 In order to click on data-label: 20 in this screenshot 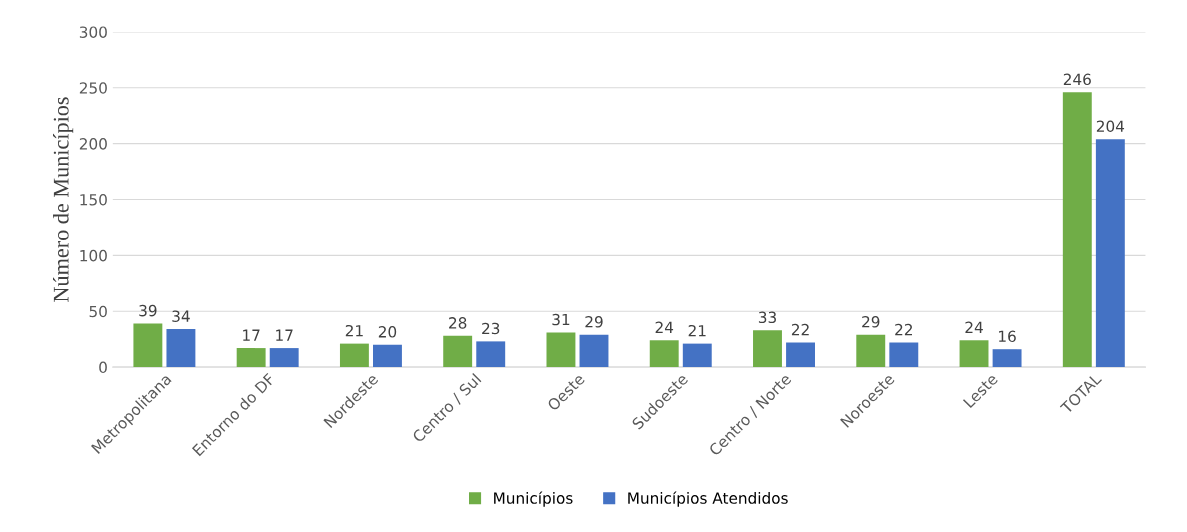, I will do `click(387, 332)`.